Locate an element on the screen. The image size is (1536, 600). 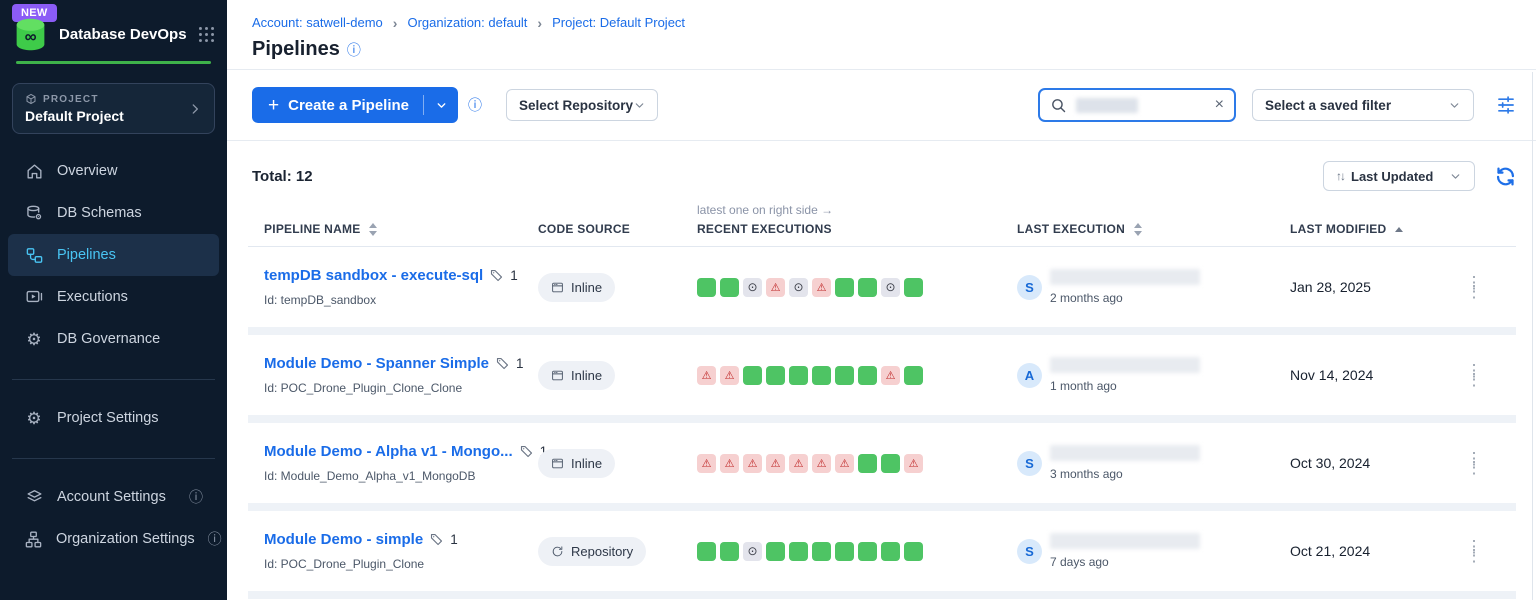
pipeline-name-link: Module Demo - Spanner Simple is located at coordinates (377, 363).